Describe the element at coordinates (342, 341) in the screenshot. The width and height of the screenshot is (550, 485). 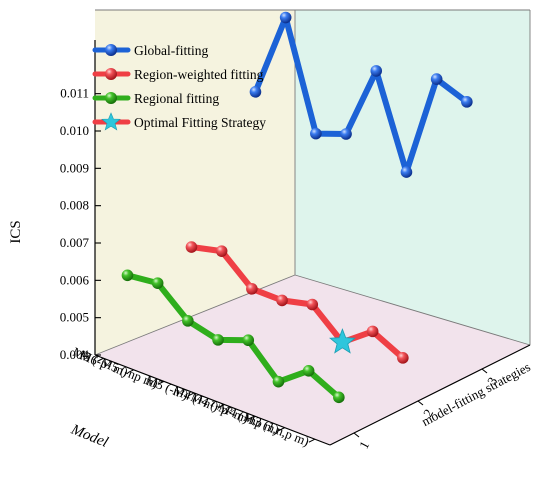
I see `optimal-star-icon` at that location.